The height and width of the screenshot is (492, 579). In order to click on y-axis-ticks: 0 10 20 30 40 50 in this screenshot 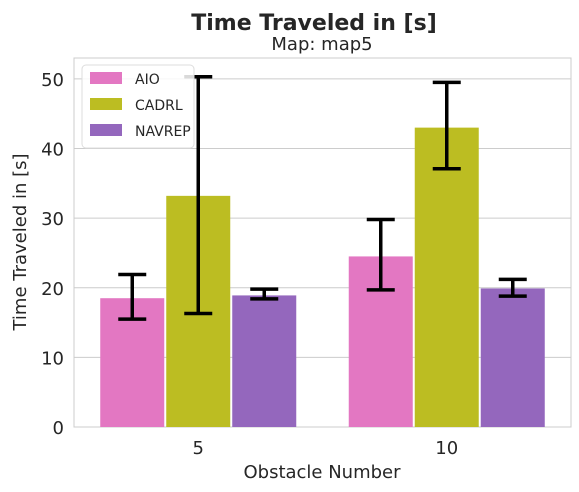, I will do `click(52, 254)`.